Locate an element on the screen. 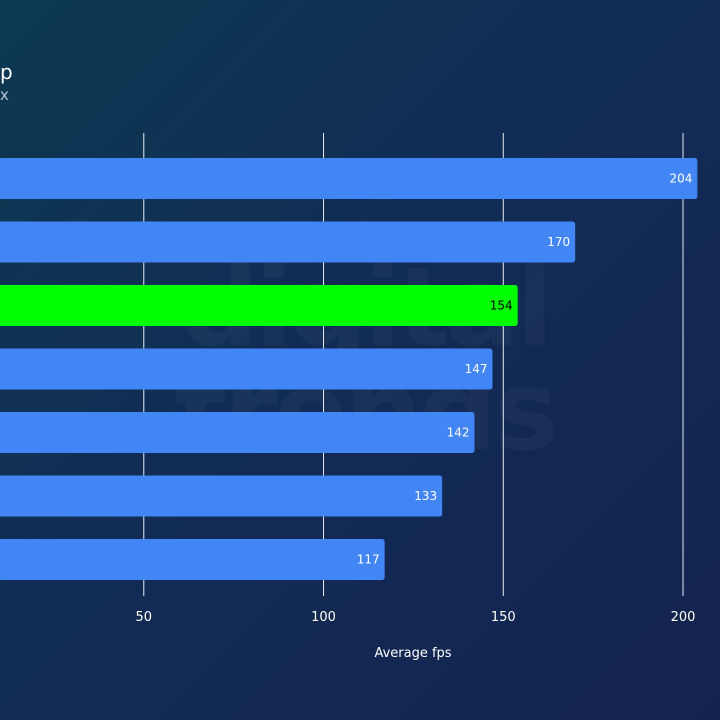 The width and height of the screenshot is (720, 720). bar-value-label: 204 is located at coordinates (680, 179).